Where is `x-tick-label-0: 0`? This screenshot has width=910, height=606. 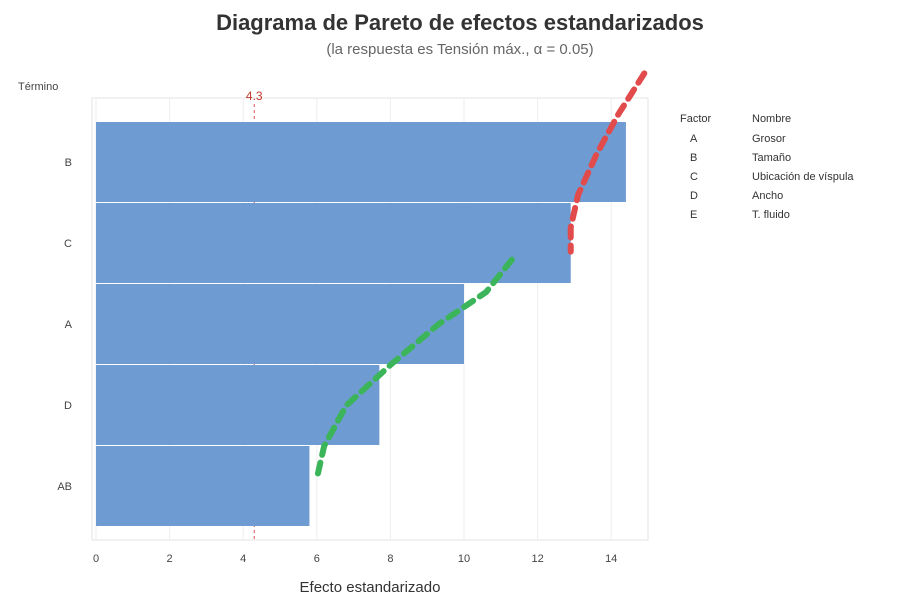
x-tick-label-0: 0 is located at coordinates (96, 559).